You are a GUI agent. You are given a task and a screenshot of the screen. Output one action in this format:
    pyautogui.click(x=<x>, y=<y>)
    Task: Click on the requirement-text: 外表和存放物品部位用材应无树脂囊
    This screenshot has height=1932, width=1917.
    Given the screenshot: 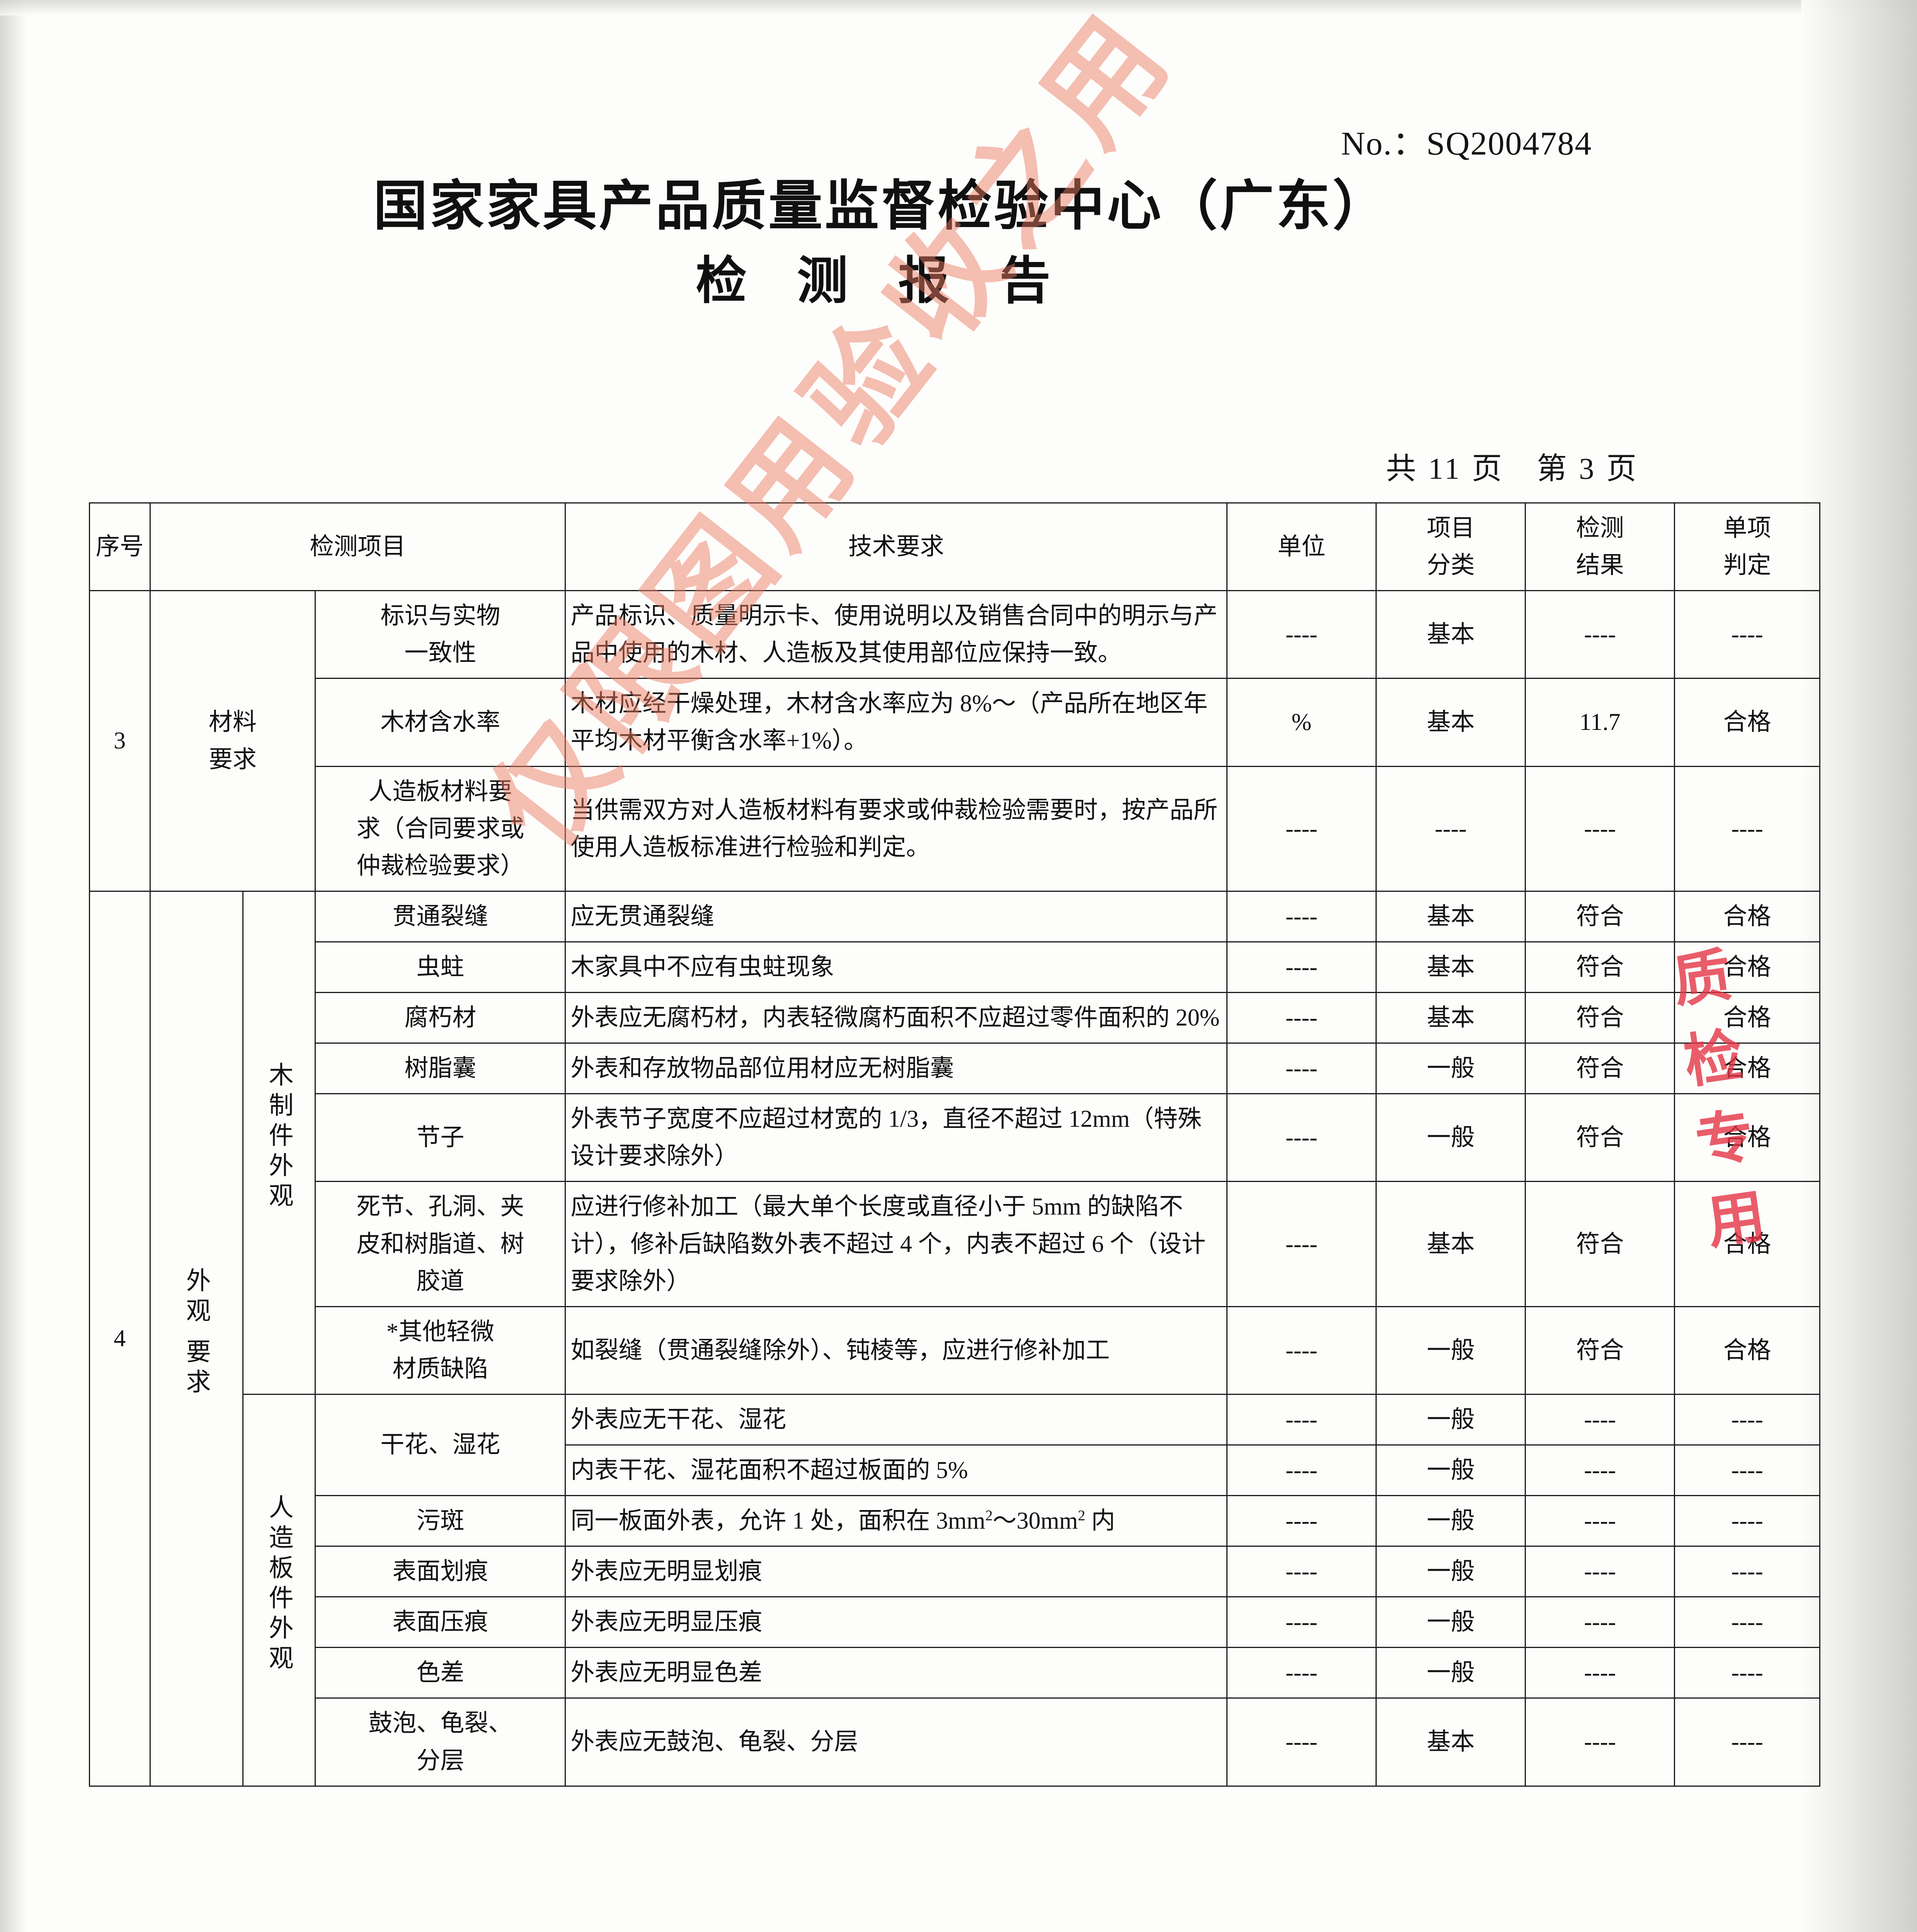 What is the action you would take?
    pyautogui.click(x=896, y=1069)
    